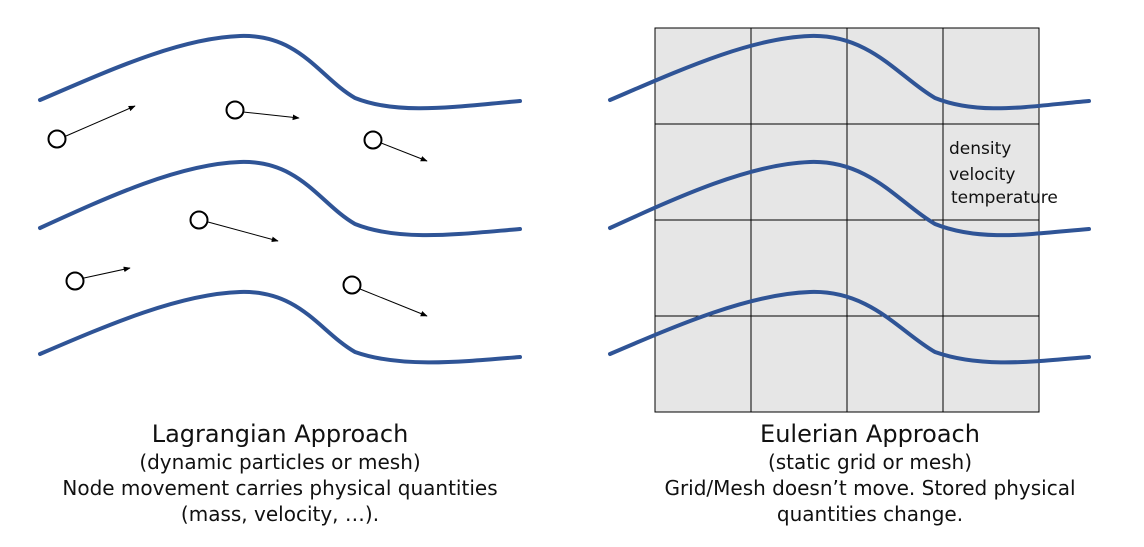 This screenshot has height=547, width=1144. I want to click on lagrangian-title: Lagrangian Approach, so click(280, 434).